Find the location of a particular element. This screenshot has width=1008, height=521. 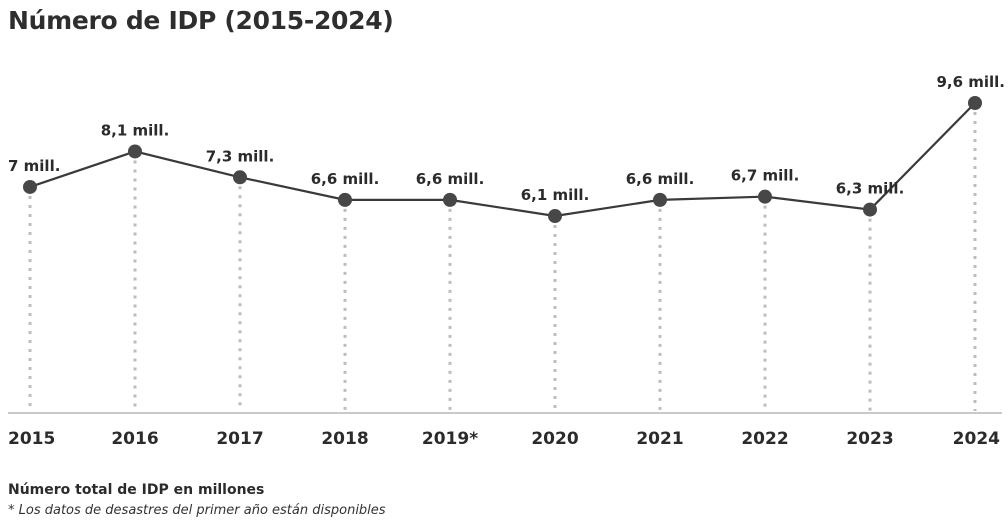

x-tick-label-3: 2018 is located at coordinates (344, 439).